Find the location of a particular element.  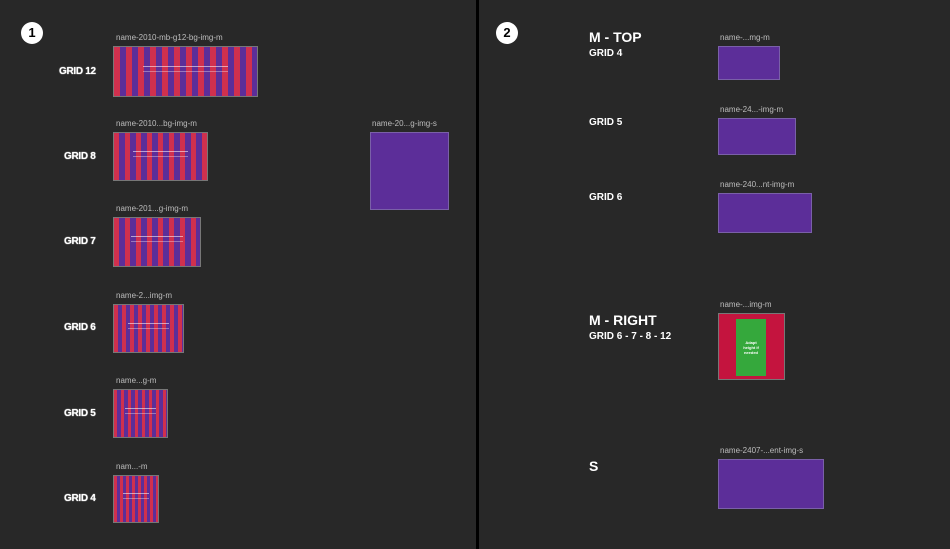

badge: 2 is located at coordinates (507, 33).